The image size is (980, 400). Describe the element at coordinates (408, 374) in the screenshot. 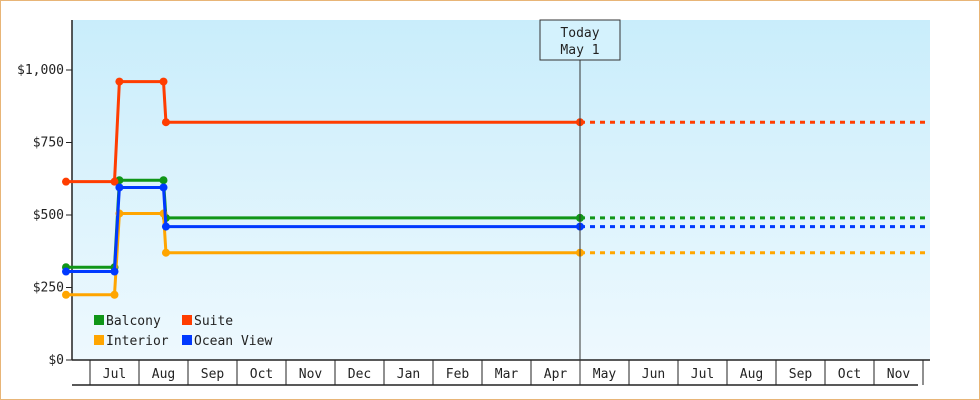

I see `x-tick-label: Jan` at that location.